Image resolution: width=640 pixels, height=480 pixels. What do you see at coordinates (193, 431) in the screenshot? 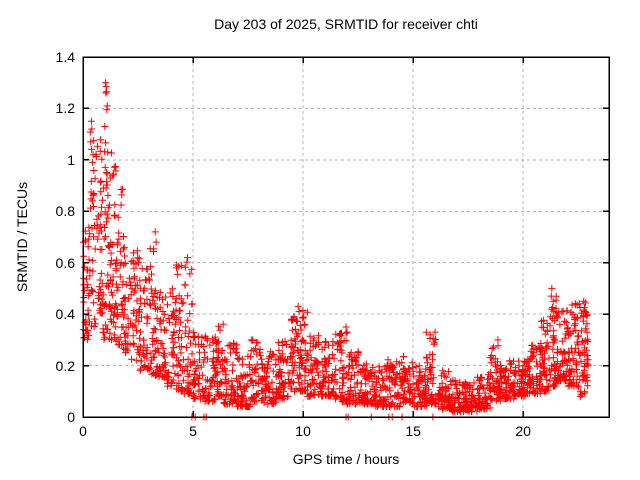
I see `x-tick-label: 5` at bounding box center [193, 431].